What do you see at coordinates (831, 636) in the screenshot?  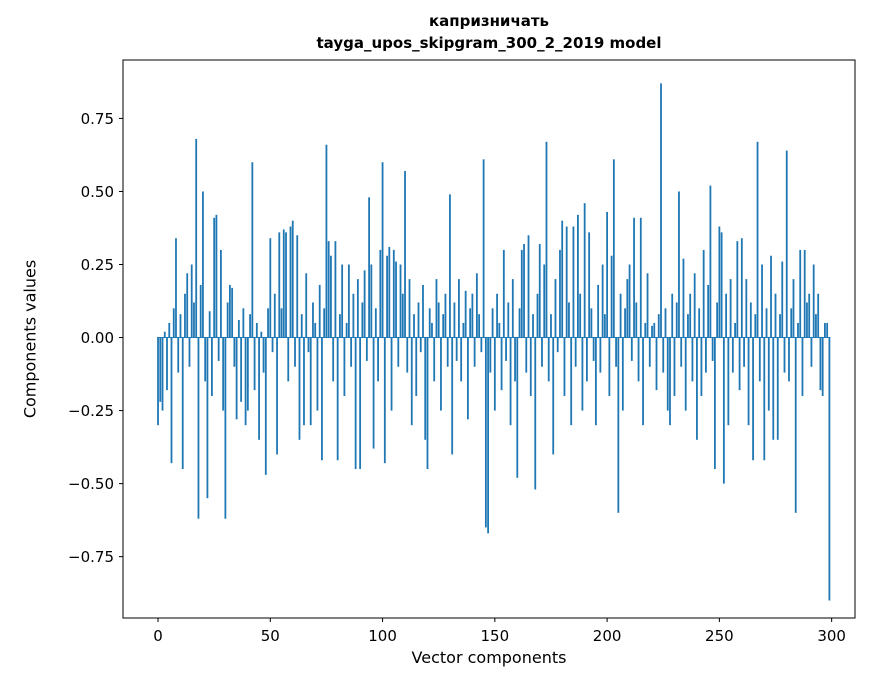 I see `x-tick-label: 300` at bounding box center [831, 636].